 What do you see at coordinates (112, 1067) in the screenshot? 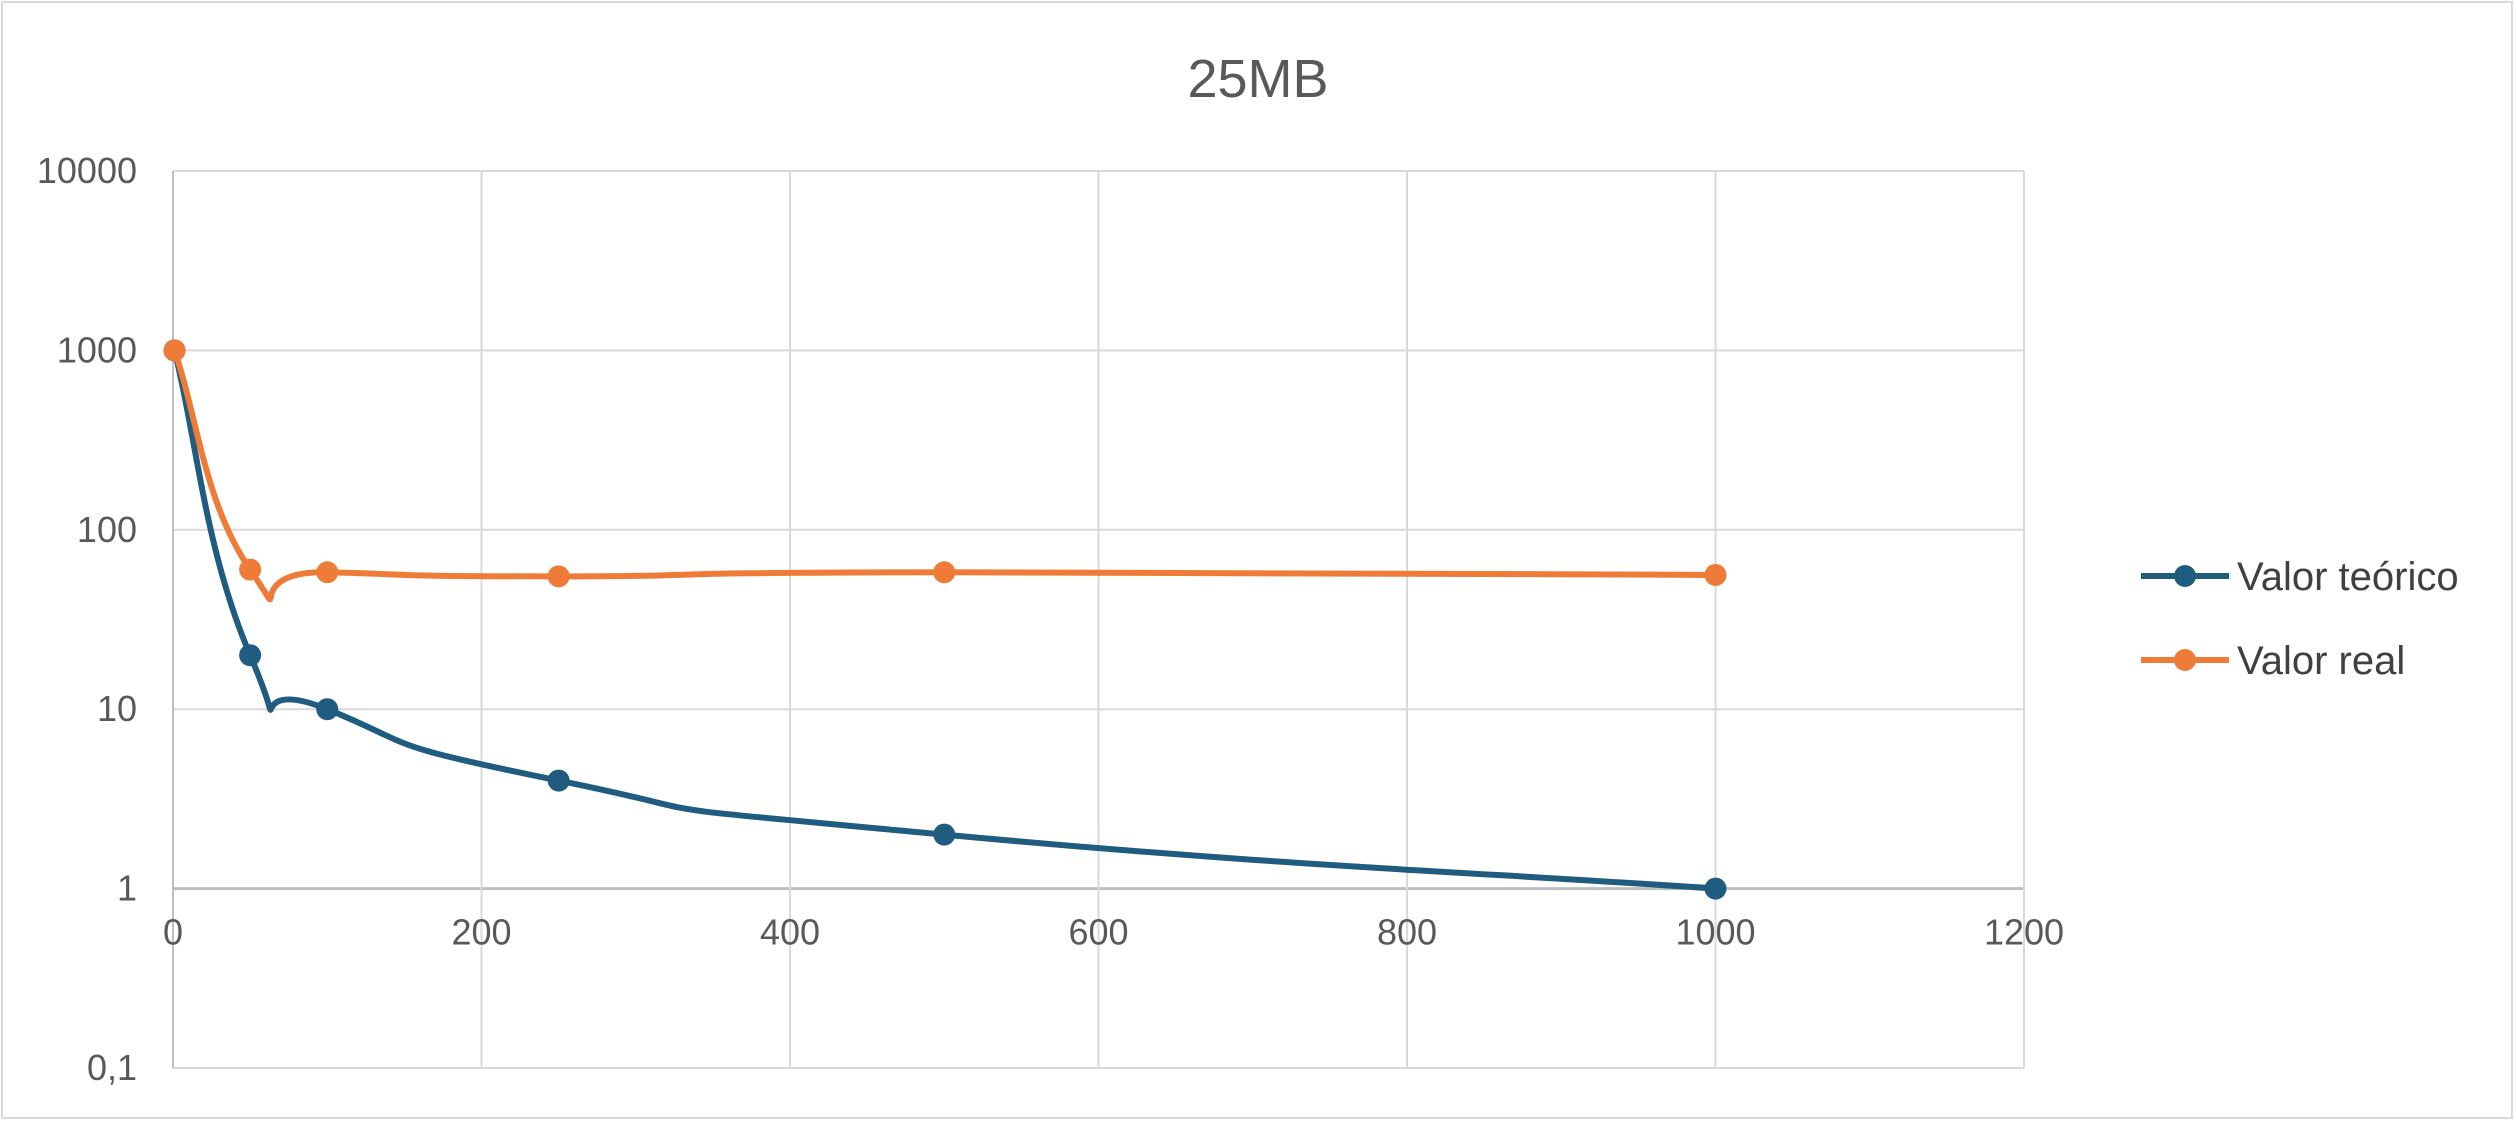
I see `y-tick-label: 0,1` at bounding box center [112, 1067].